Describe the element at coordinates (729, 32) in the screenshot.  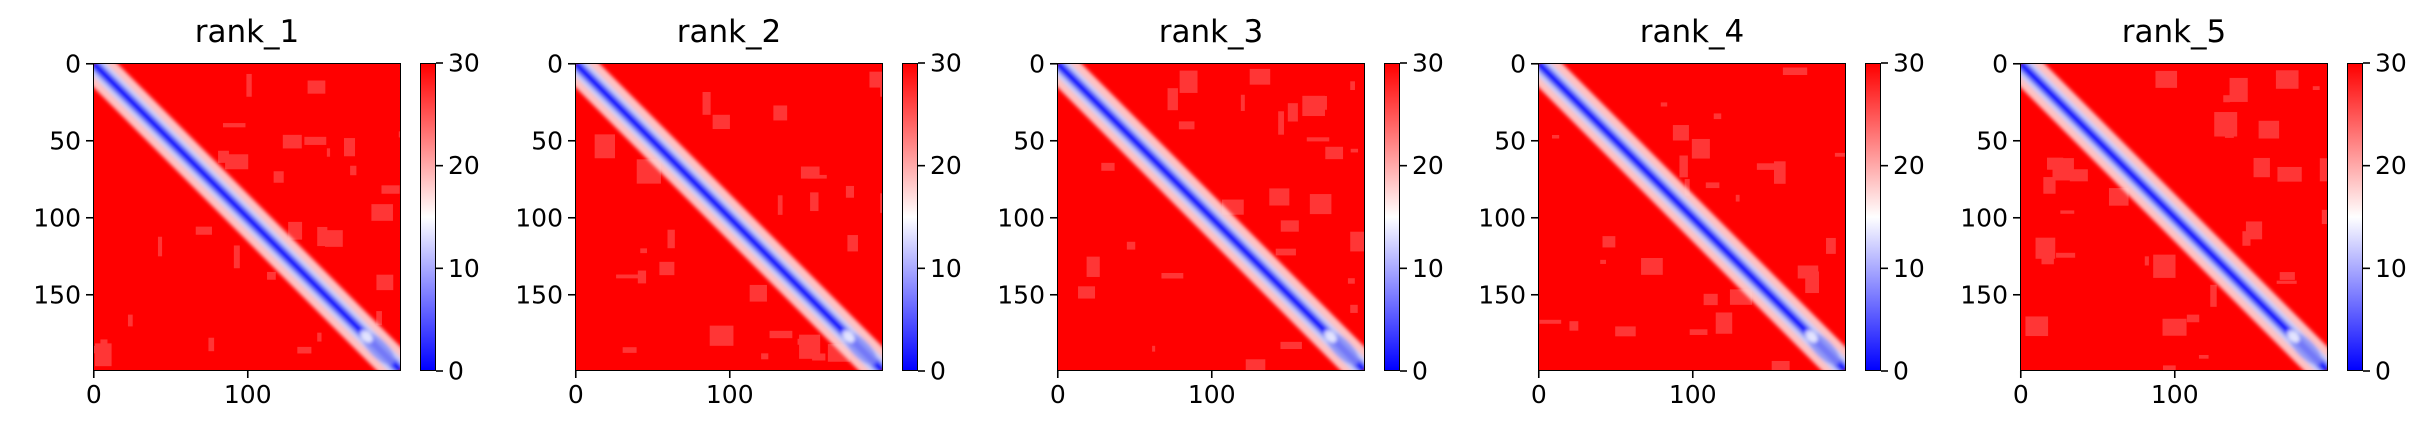
I see `panel-title: rank_2` at that location.